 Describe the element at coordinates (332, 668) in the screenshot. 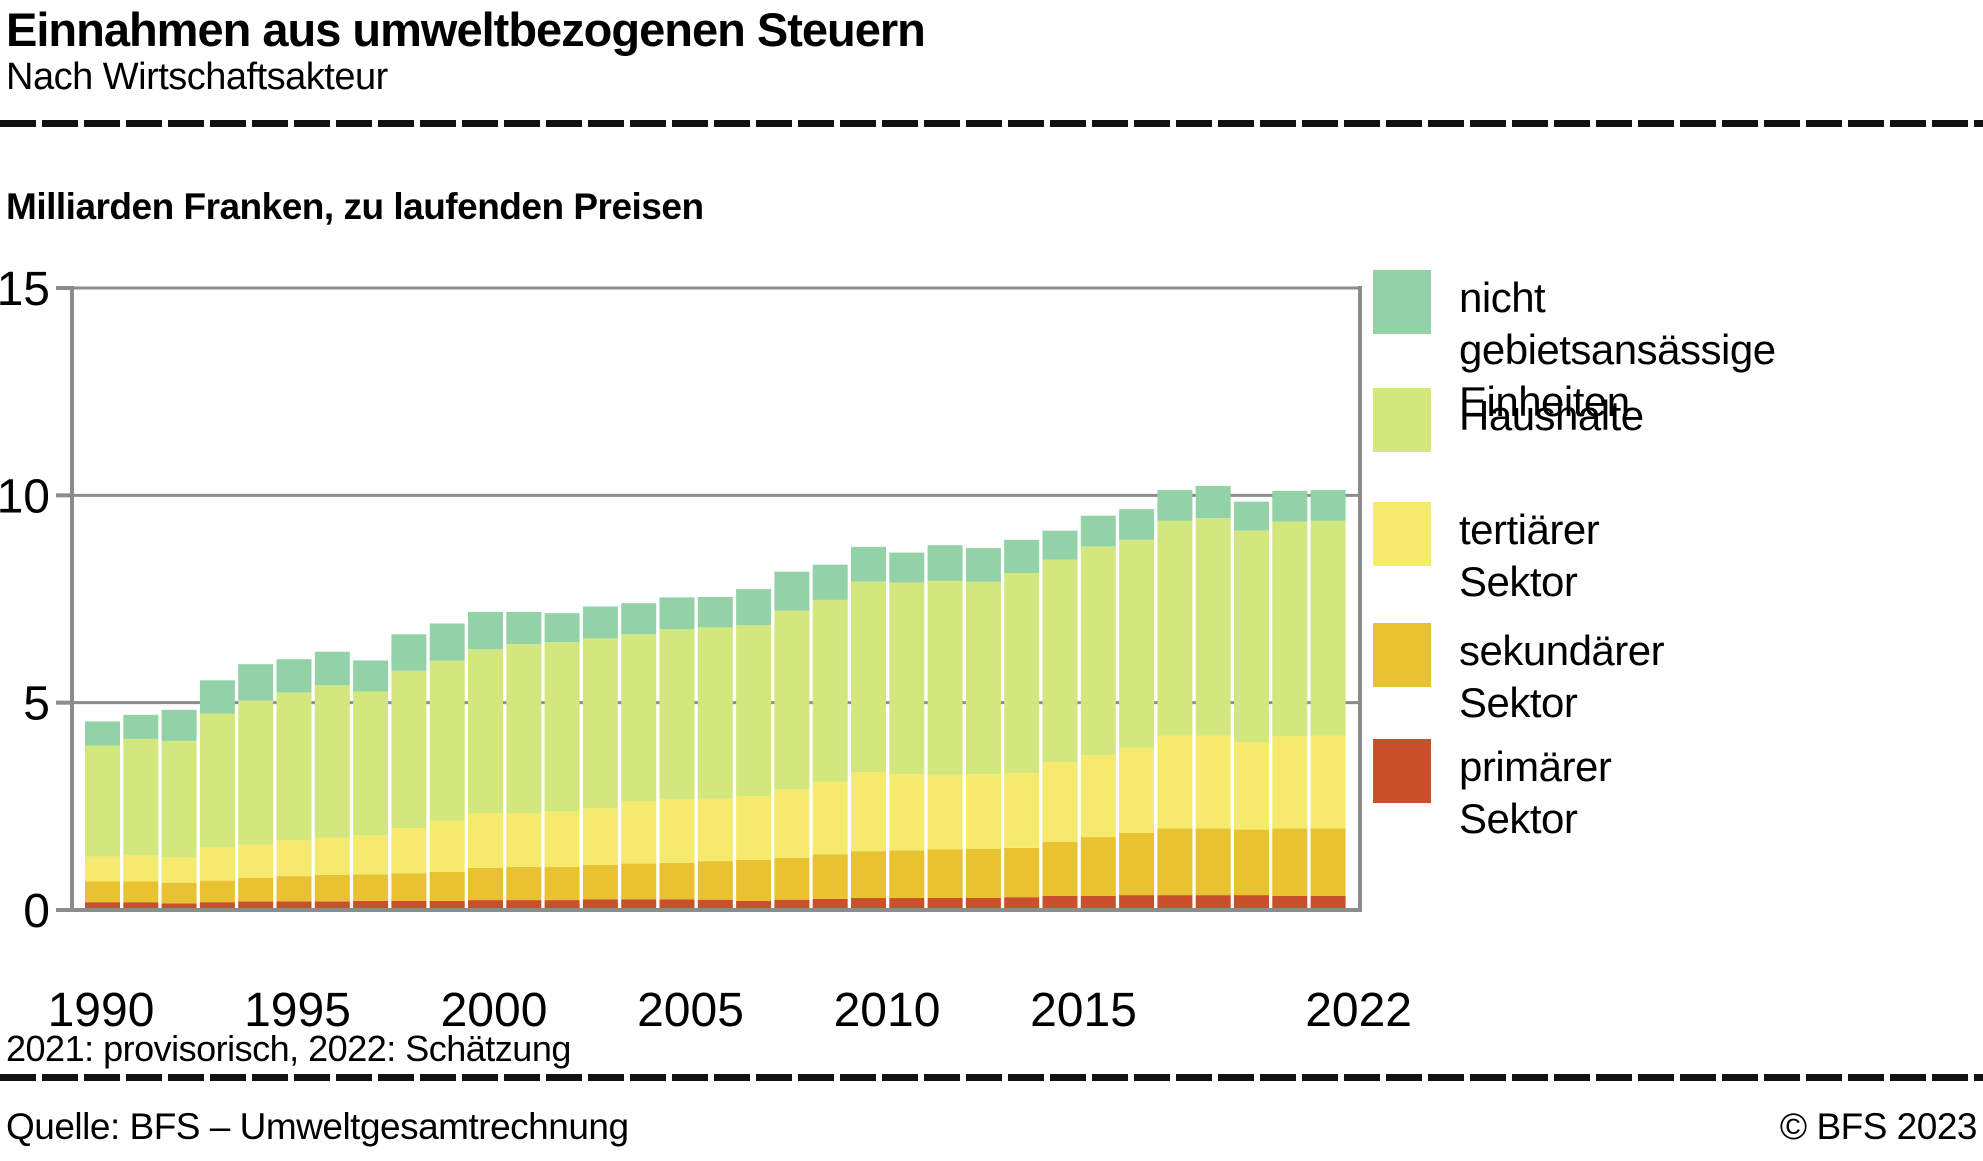

I see `bar-segment-1996-nicht-gebietsansässige-einheiten` at that location.